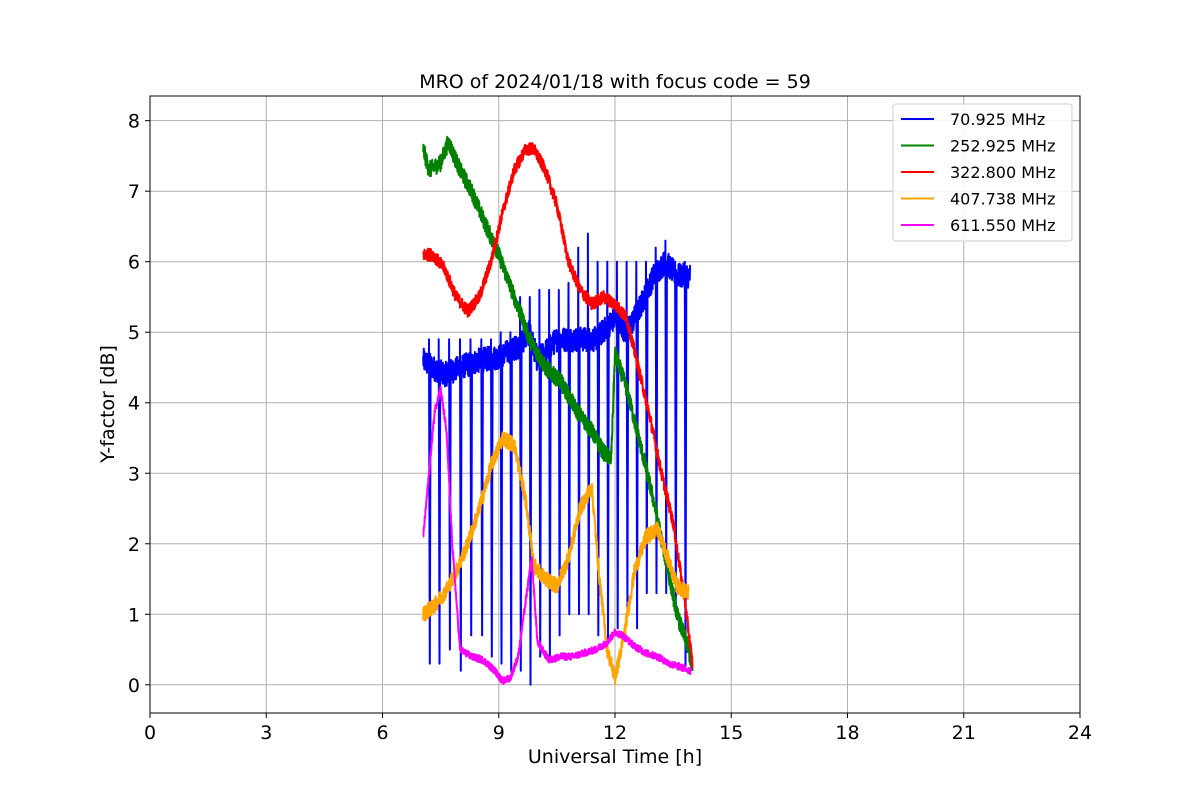  Describe the element at coordinates (499, 733) in the screenshot. I see `x-tick-label: 9` at that location.